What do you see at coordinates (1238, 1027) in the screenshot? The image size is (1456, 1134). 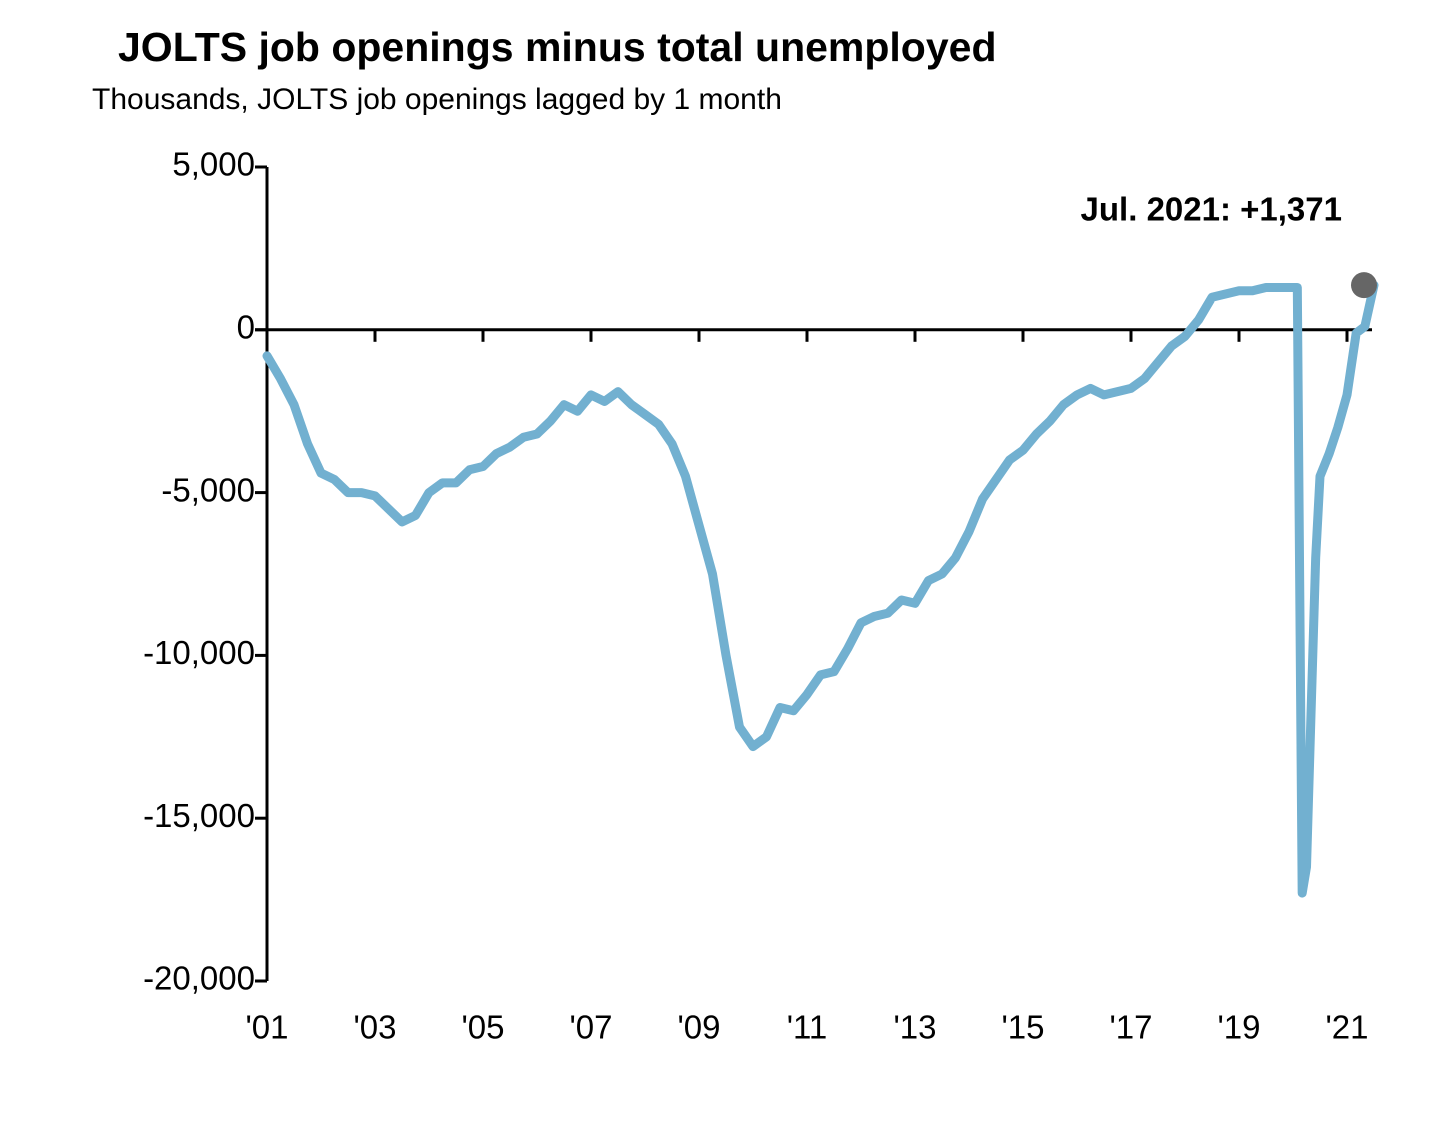 I see `x-tick-label: '19` at bounding box center [1238, 1027].